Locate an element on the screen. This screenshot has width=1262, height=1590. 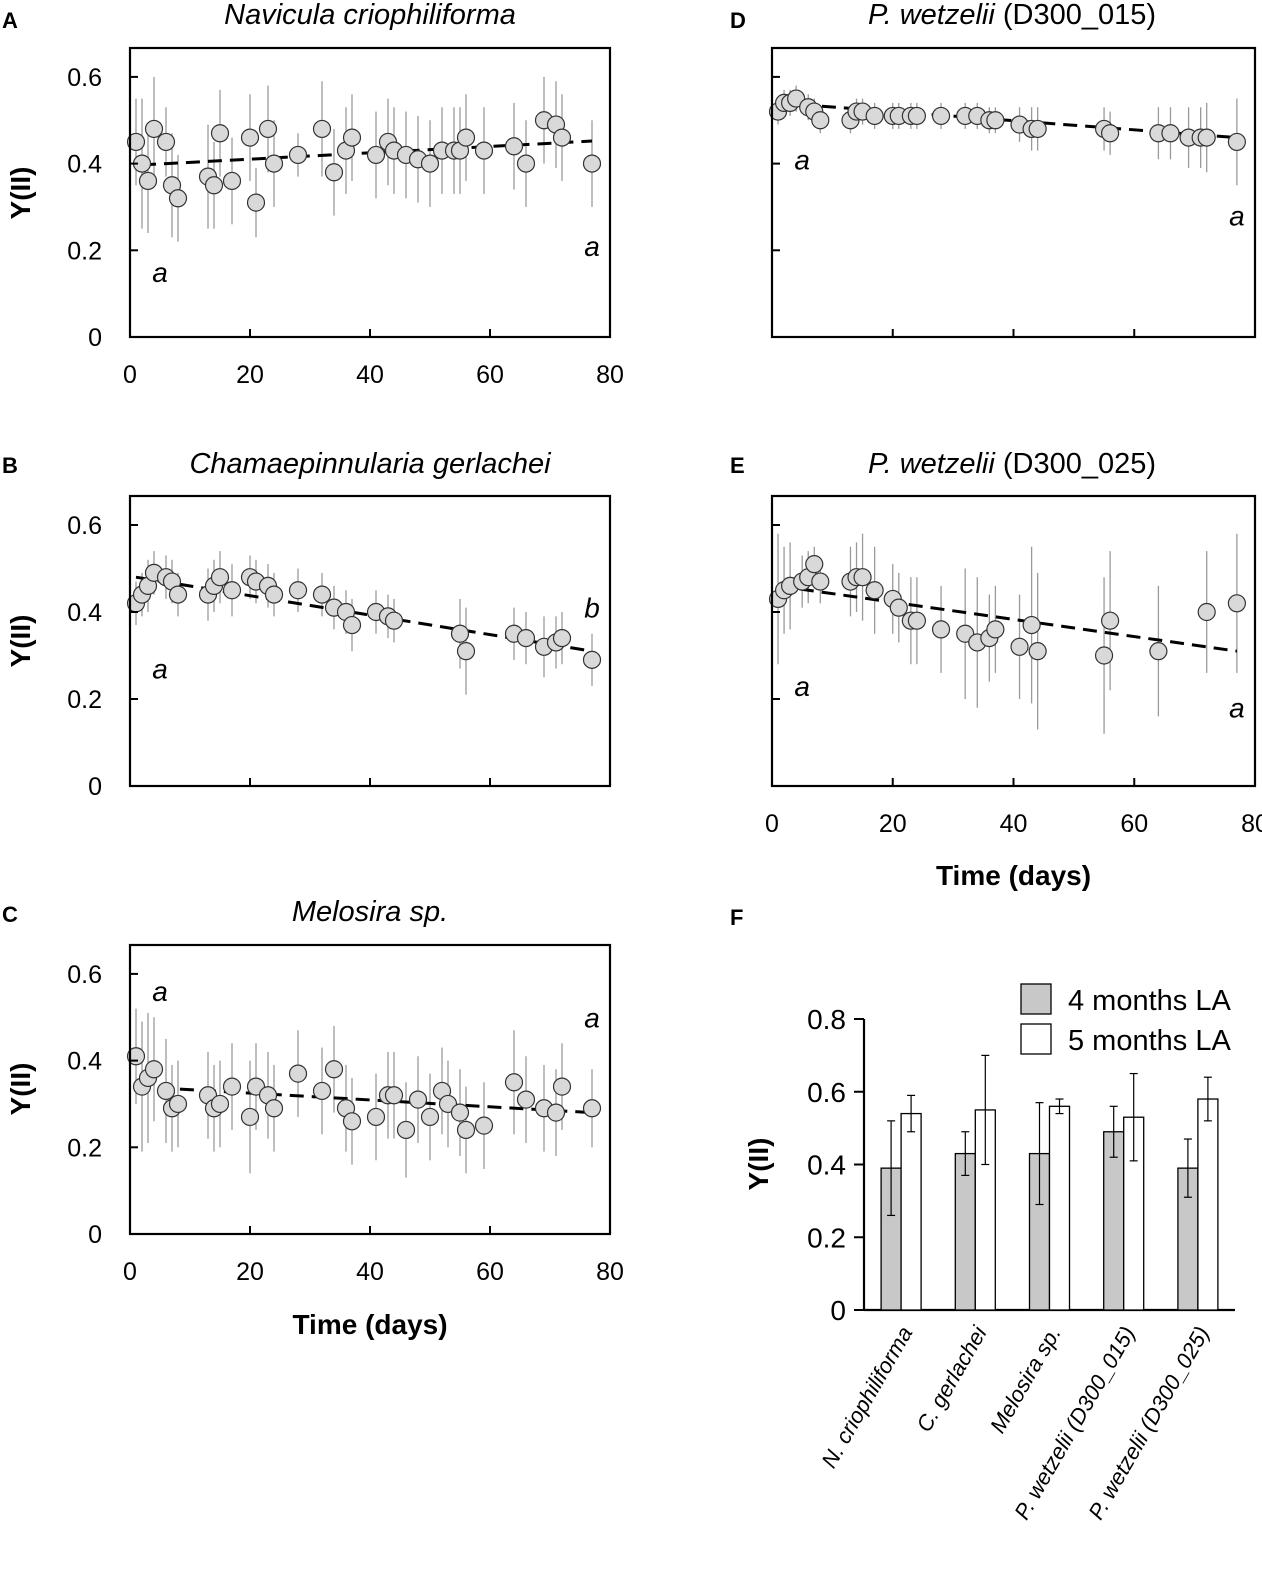
panel-title: Melosira sp. is located at coordinates (370, 912).